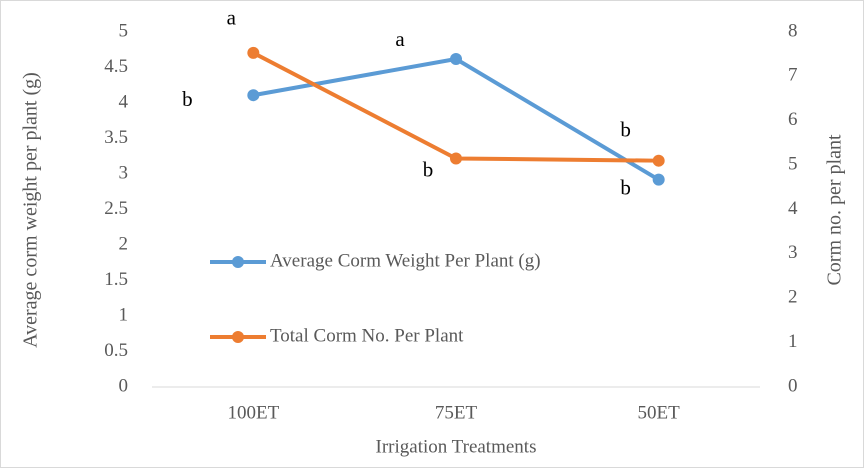  Describe the element at coordinates (31, 210) in the screenshot. I see `y-axis-title: Average corm weight per plant (g)` at that location.